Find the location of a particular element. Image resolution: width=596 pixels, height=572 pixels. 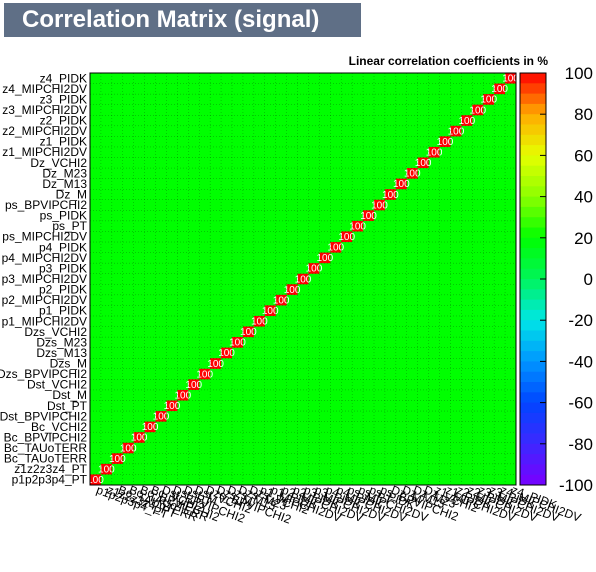

y-tick-label: p3_PIDK is located at coordinates (63, 268).